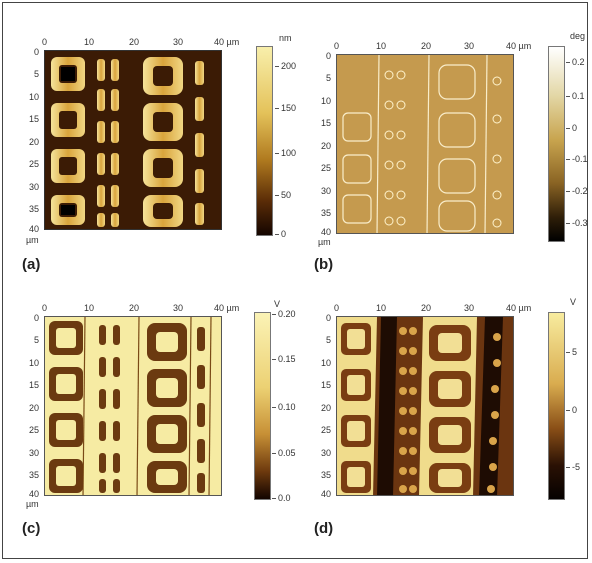 The width and height of the screenshot is (592, 563). I want to click on colorbar-c, so click(262, 406).